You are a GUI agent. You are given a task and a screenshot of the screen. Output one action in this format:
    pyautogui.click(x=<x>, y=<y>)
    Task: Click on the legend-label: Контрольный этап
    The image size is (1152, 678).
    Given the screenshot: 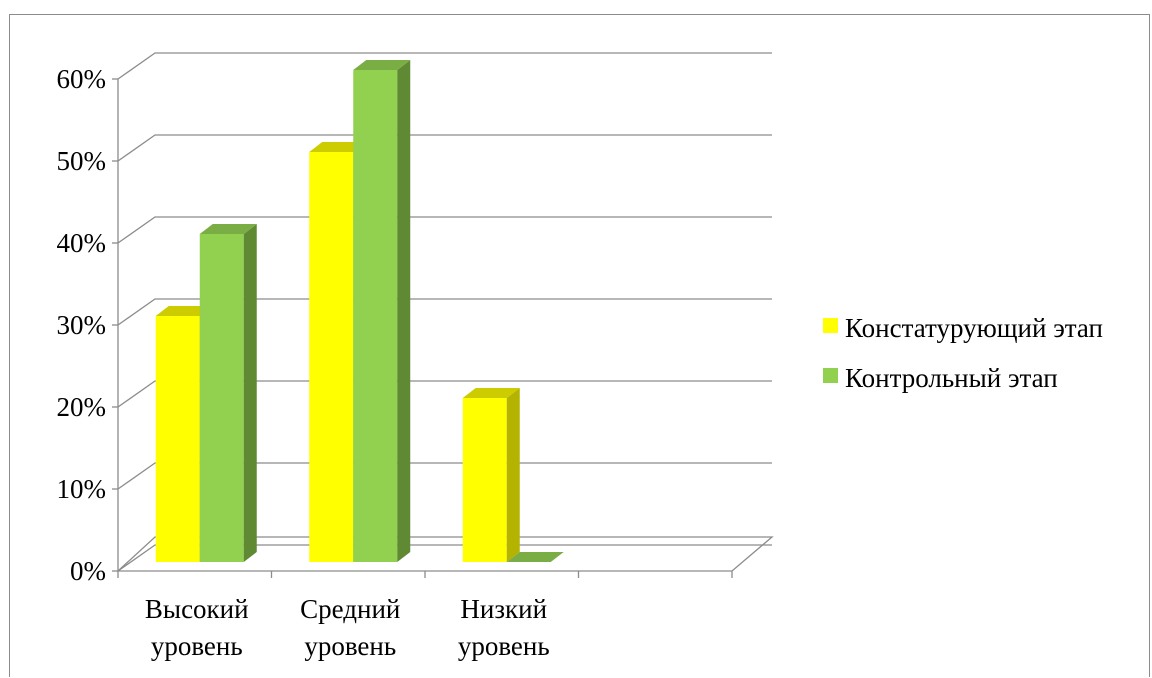 What is the action you would take?
    pyautogui.click(x=951, y=378)
    